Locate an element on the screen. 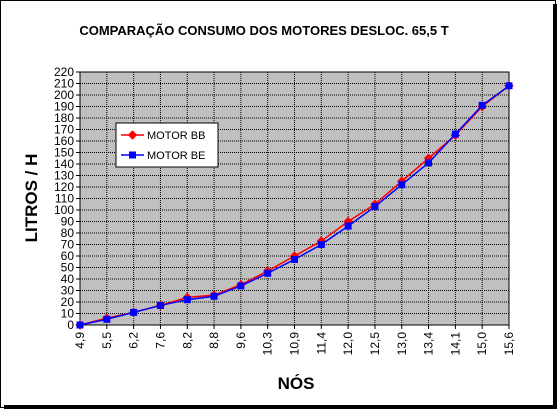 The height and width of the screenshot is (414, 558). x-tick-label: 12,5 is located at coordinates (375, 344).